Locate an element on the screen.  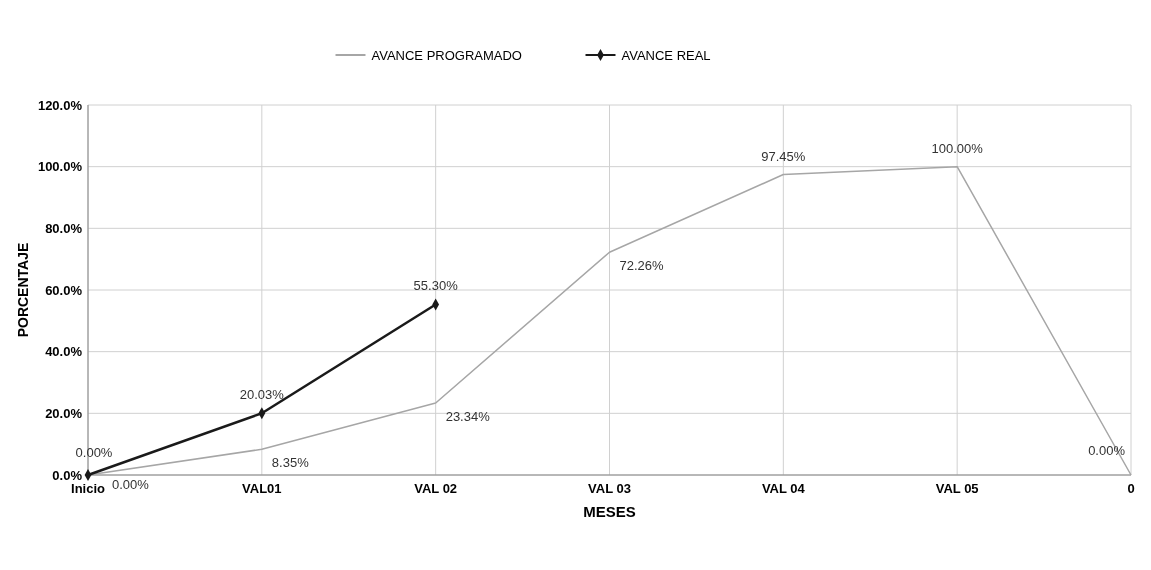
data-label: 97.45% is located at coordinates (783, 156).